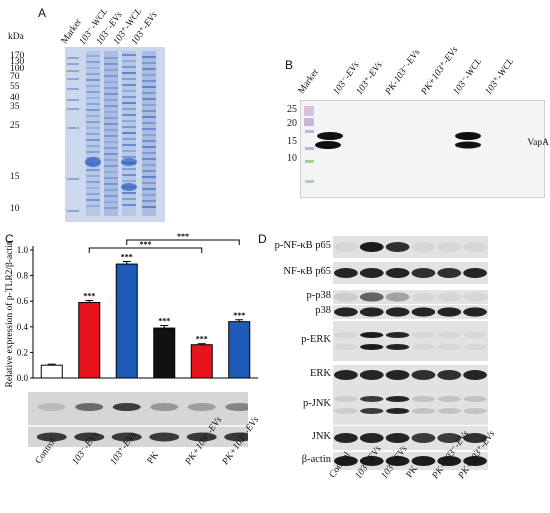 This screenshot has height=513, width=550. I want to click on panel-c-letter: C, so click(9, 239).